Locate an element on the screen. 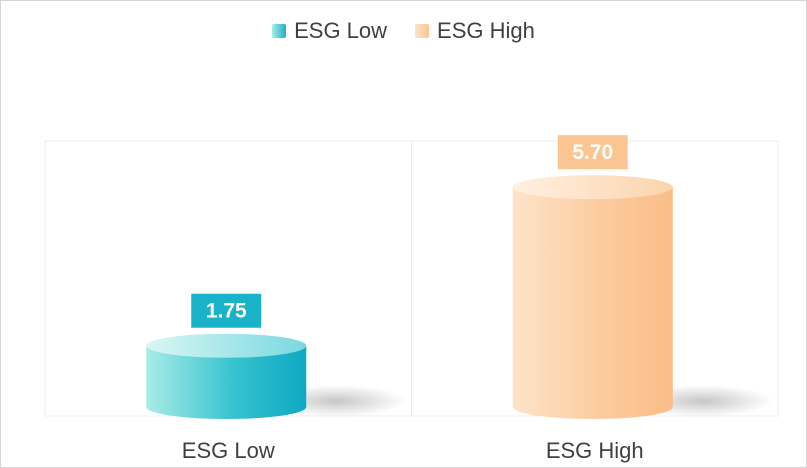  value-label-esg-low: 1.75 is located at coordinates (226, 311).